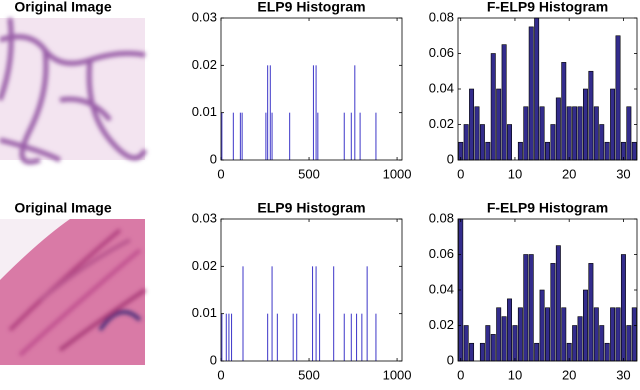 Image resolution: width=640 pixels, height=390 pixels. Describe the element at coordinates (569, 374) in the screenshot. I see `x-tick-label: 20` at that location.